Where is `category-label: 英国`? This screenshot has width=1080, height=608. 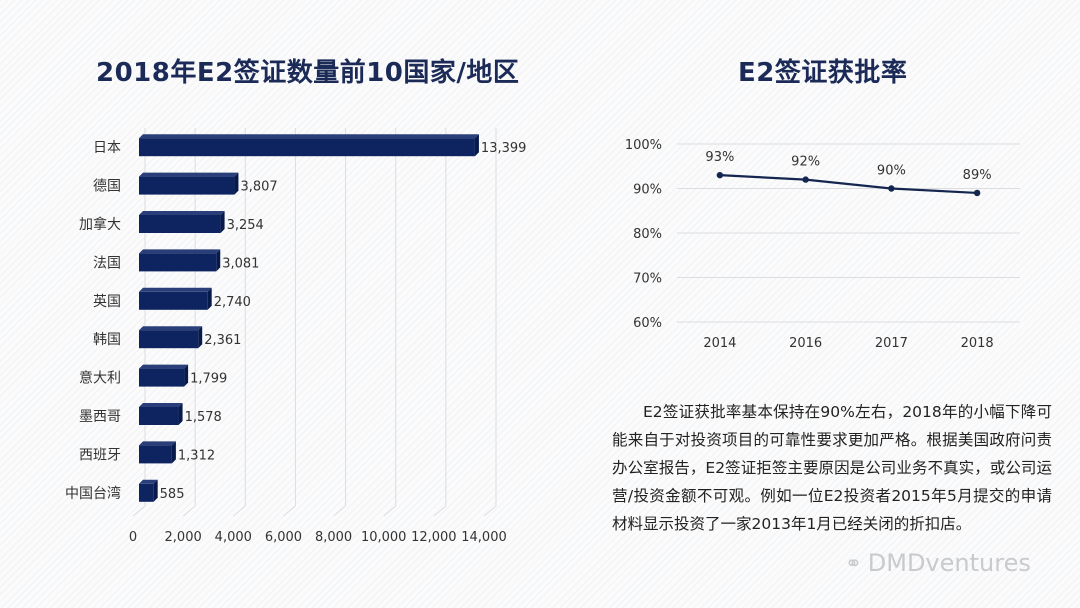 category-label: 英国 is located at coordinates (107, 301).